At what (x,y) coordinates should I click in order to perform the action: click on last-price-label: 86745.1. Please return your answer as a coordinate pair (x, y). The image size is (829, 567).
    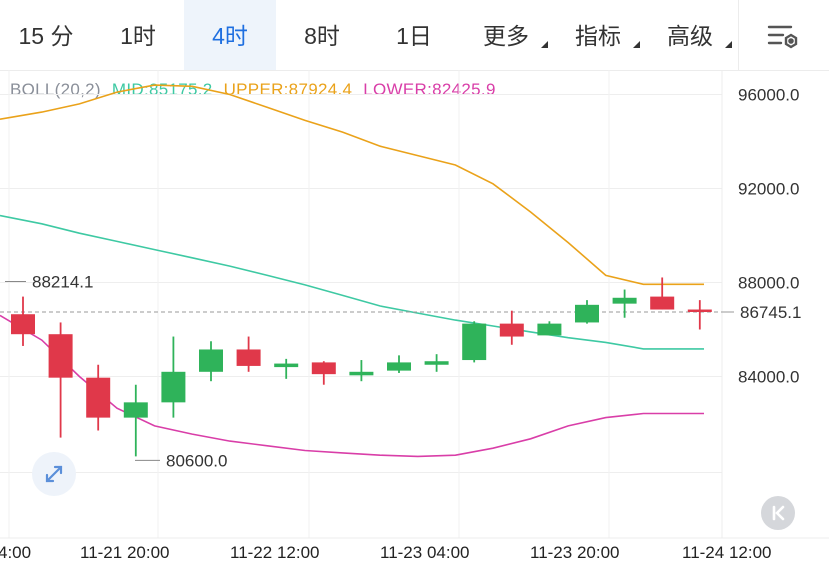
    Looking at the image, I should click on (770, 312).